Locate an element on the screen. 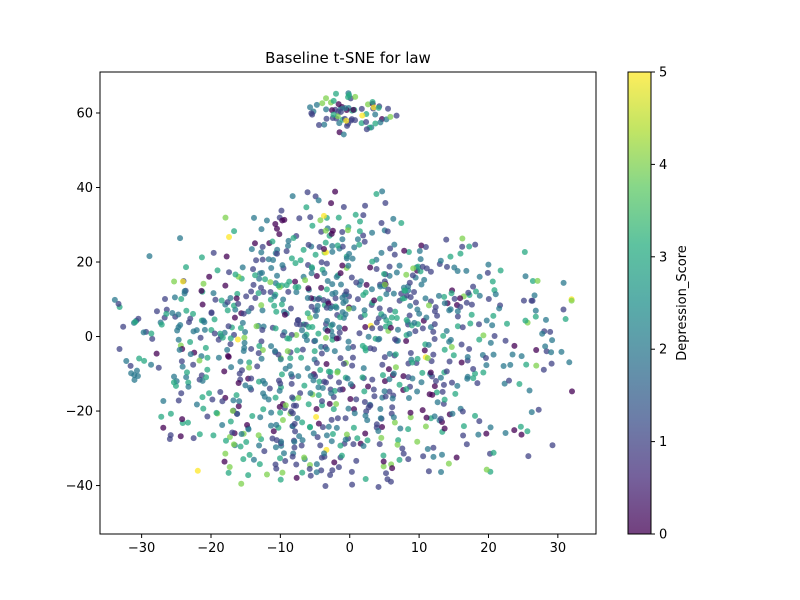 The height and width of the screenshot is (600, 800). y-tick-label: −40 is located at coordinates (79, 486).